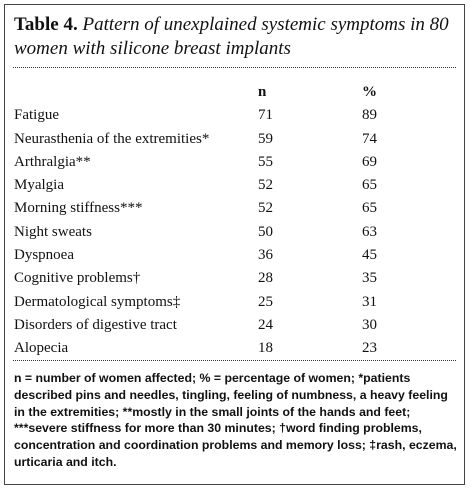  I want to click on cell-value: 25, so click(265, 301).